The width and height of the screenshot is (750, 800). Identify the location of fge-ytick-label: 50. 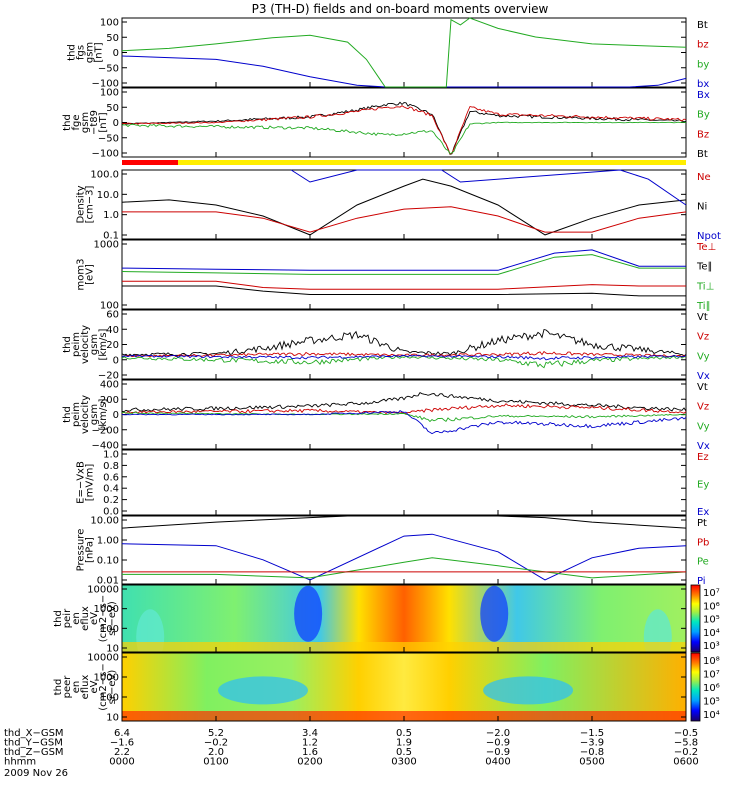
(112, 108).